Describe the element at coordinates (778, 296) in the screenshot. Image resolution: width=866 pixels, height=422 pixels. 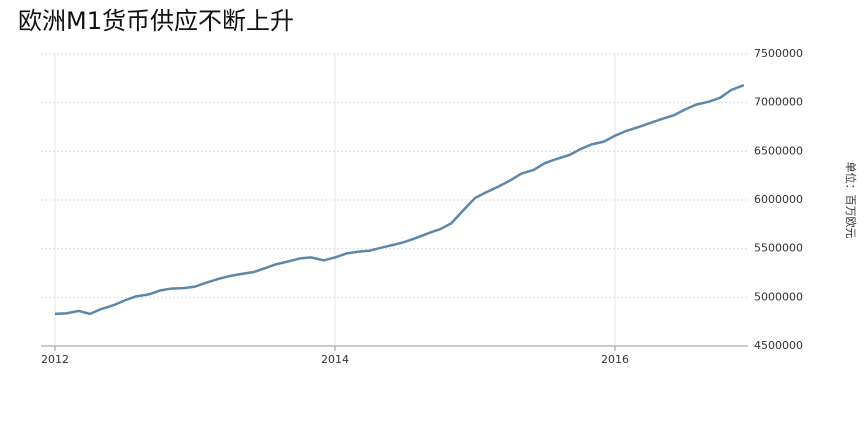
I see `y-tick-label: 5000000` at that location.